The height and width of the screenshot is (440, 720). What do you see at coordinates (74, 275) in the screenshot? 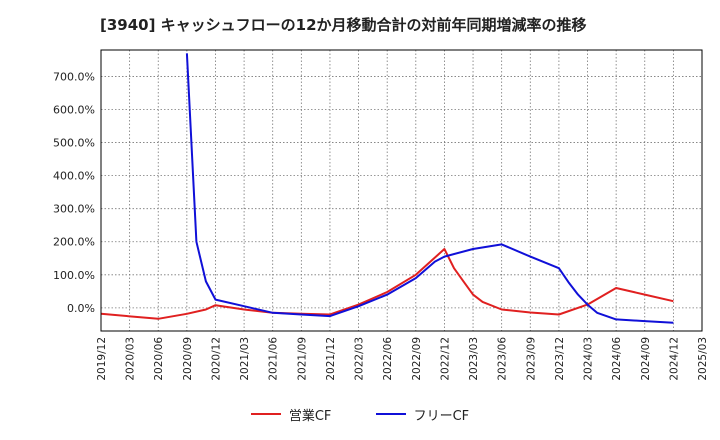
I see `y-tick-label: 100.0%` at bounding box center [74, 275].